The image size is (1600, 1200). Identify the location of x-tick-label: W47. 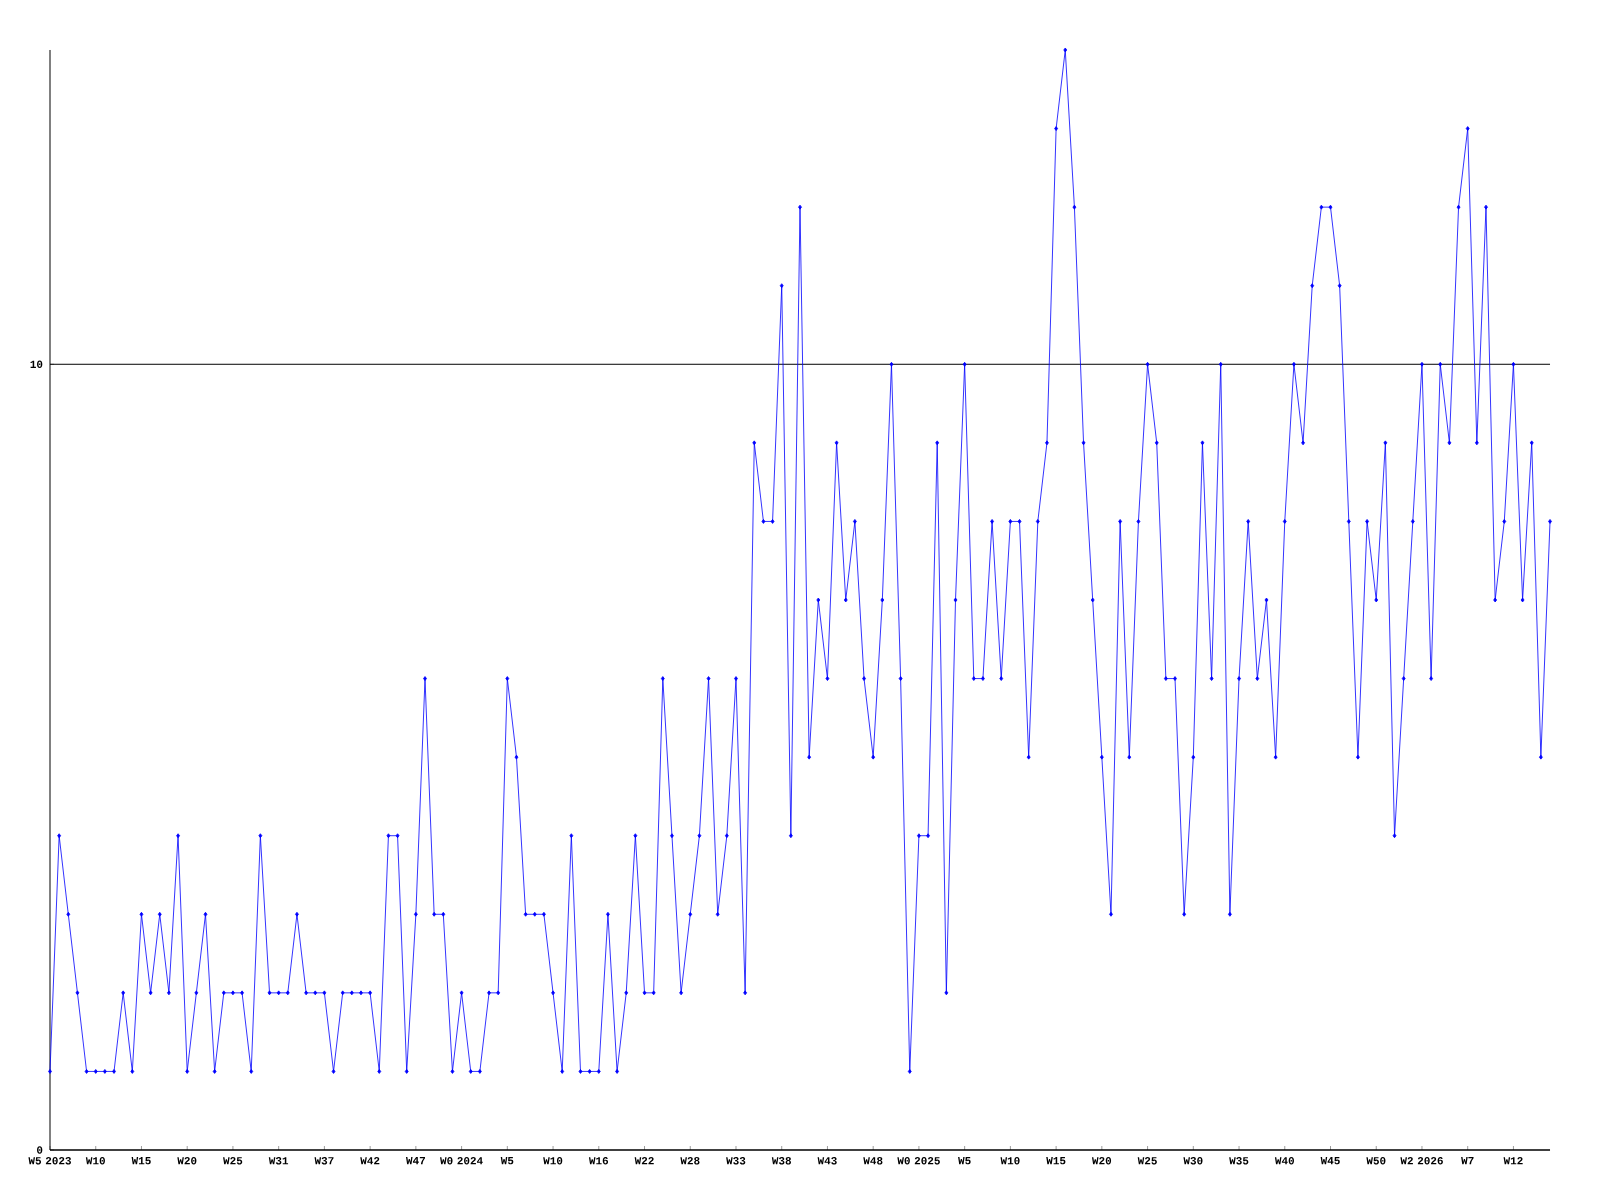
(415, 1161).